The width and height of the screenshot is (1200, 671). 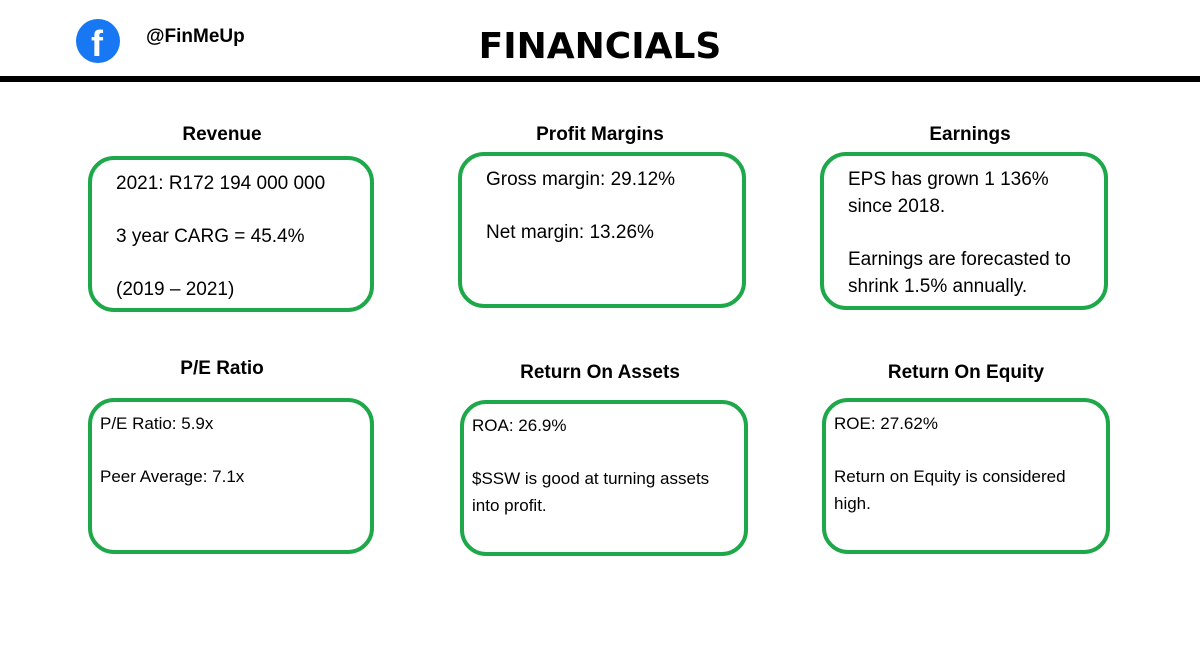 I want to click on card-line: ROA: 26.9%, so click(x=519, y=425).